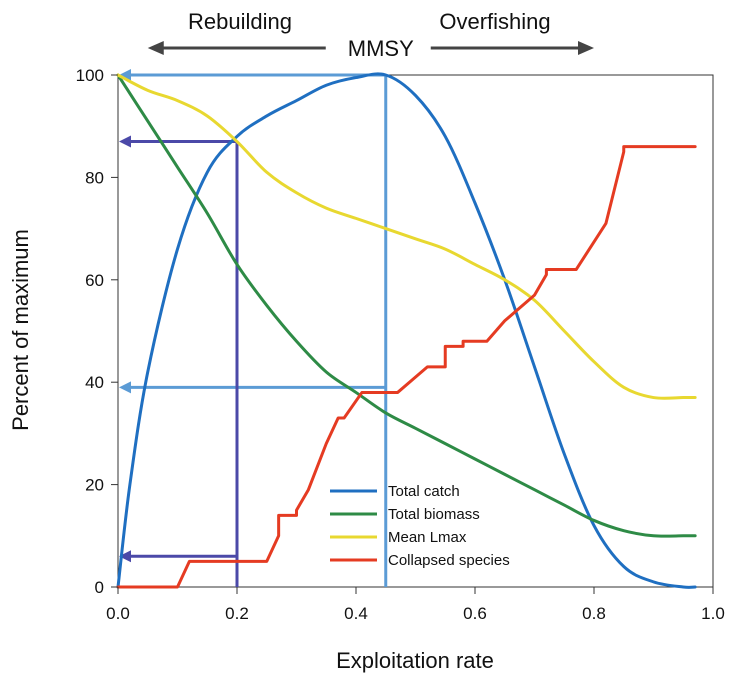 This screenshot has width=738, height=687. I want to click on legend-label: Mean Lmax, so click(427, 537).